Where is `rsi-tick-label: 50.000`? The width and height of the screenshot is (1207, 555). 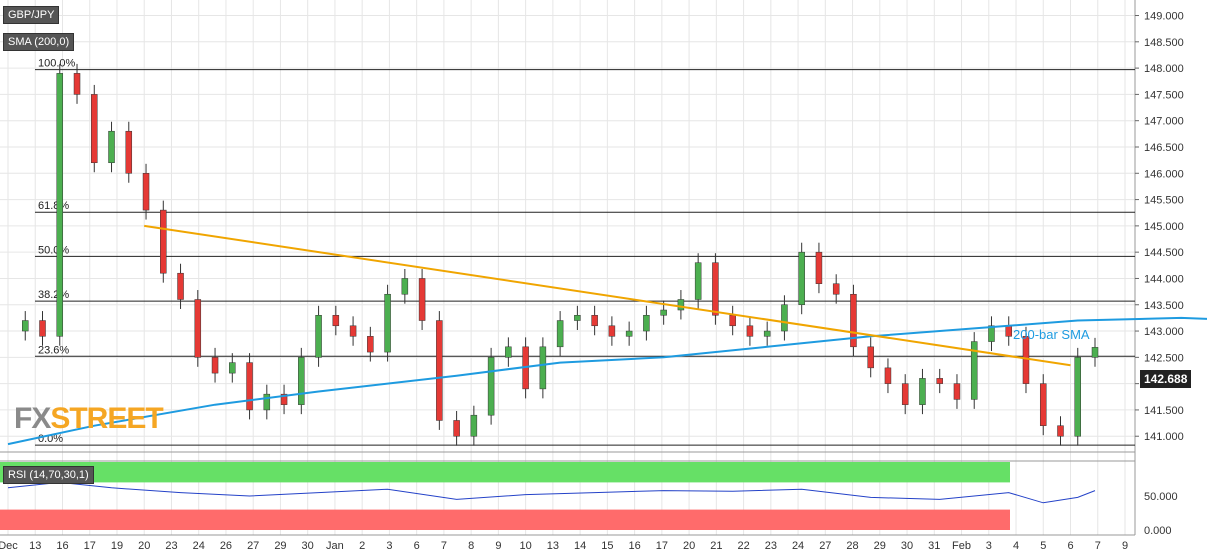 rsi-tick-label: 50.000 is located at coordinates (1161, 497).